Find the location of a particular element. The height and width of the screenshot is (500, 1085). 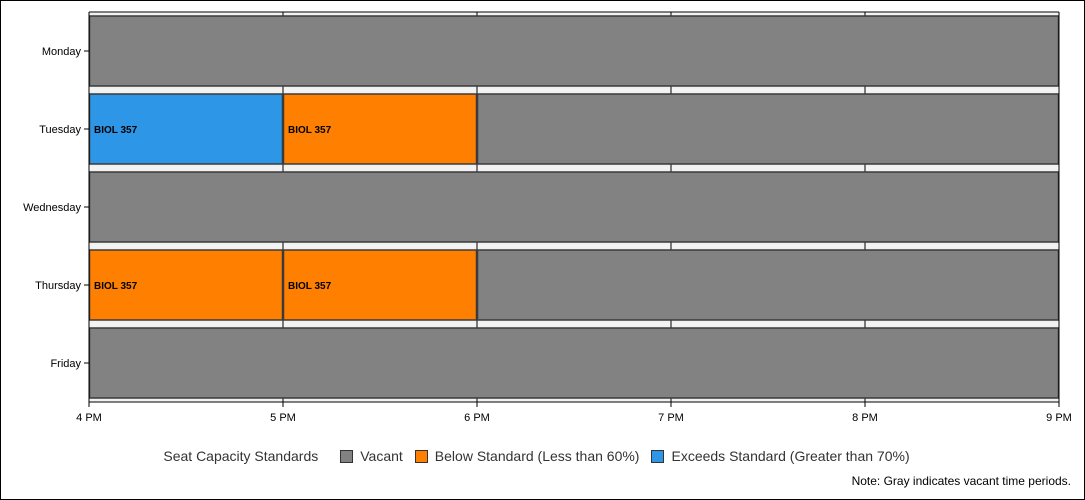

y-tick-label: Friday is located at coordinates (65, 364).